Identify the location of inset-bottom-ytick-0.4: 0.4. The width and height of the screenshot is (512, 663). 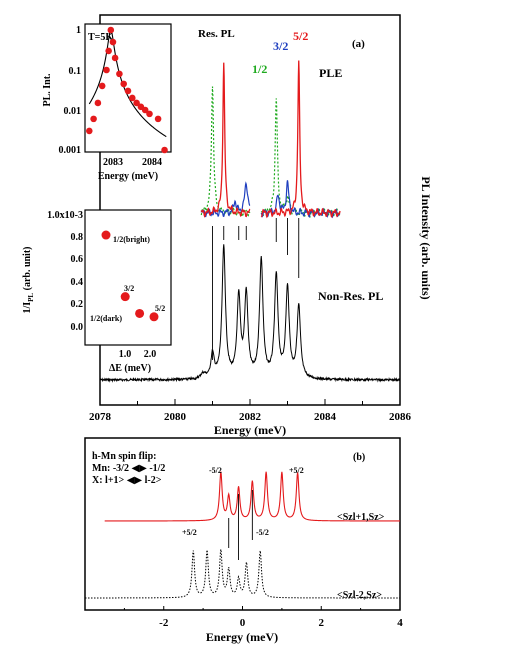
(77, 282).